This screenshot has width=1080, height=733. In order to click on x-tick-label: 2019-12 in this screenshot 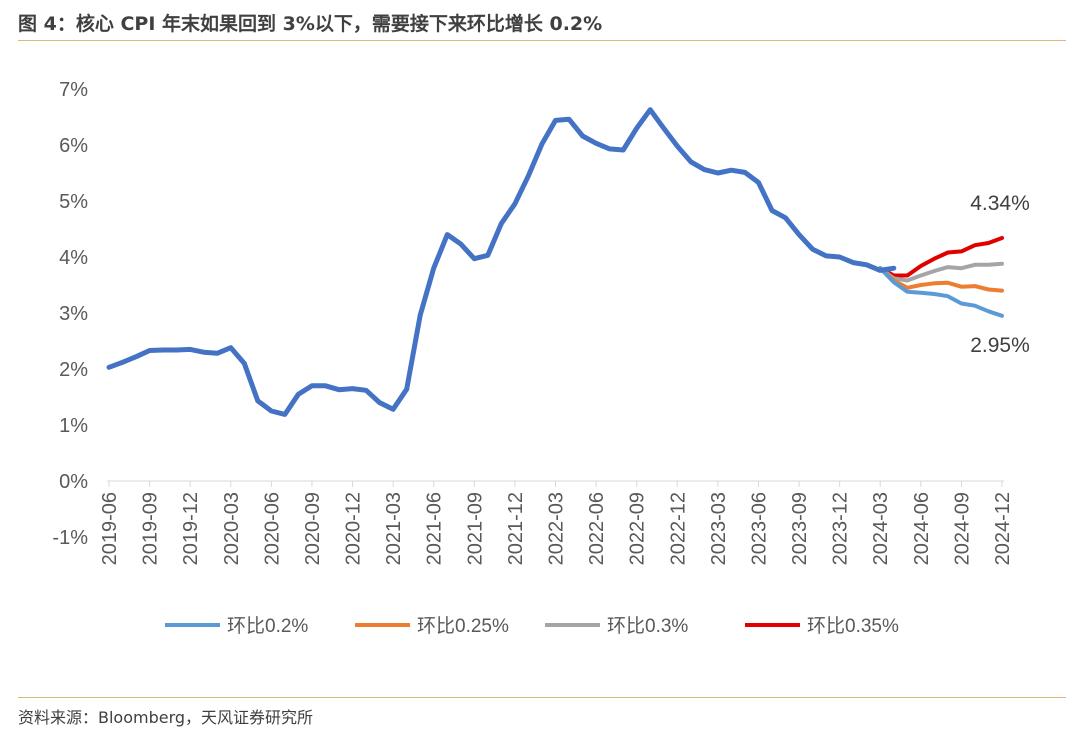, I will do `click(191, 528)`.